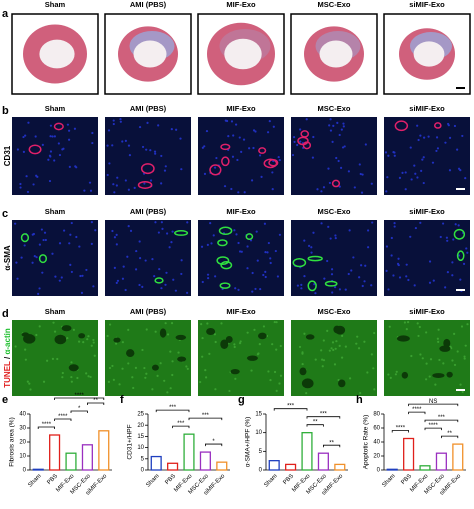 This screenshot has height=509, width=474. What do you see at coordinates (248, 442) in the screenshot?
I see `y-axis-label: α-SMA+/HPF (%)` at bounding box center [248, 442].